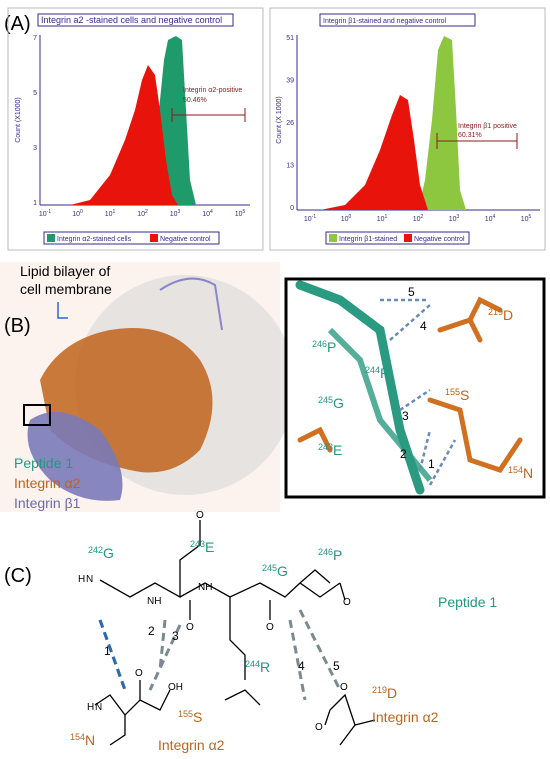 The image size is (550, 759). What do you see at coordinates (290, 123) in the screenshot?
I see `y-tick-label: 26` at bounding box center [290, 123].